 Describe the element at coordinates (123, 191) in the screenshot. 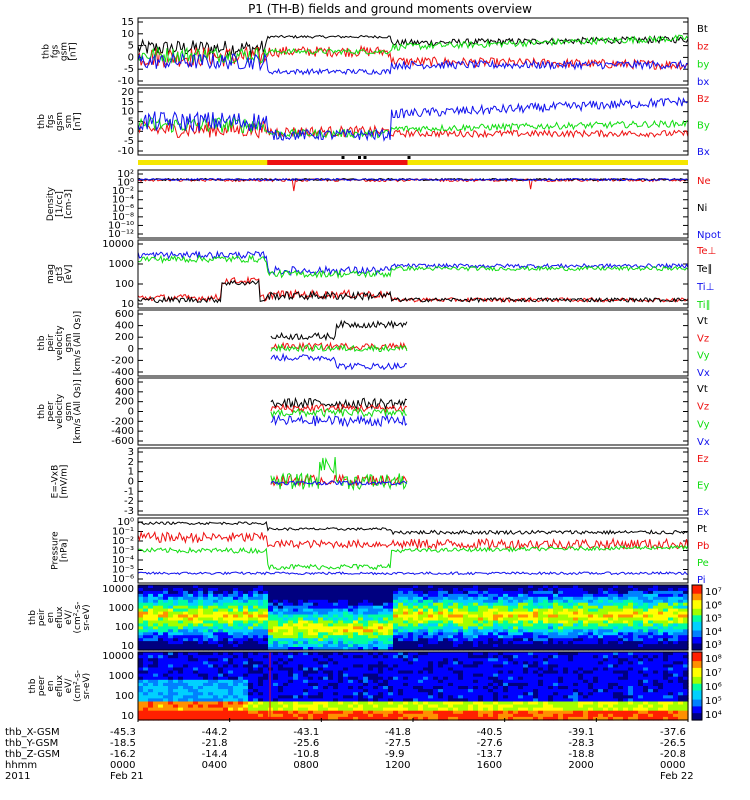

I see `ytick-label: 10⁻²` at that location.